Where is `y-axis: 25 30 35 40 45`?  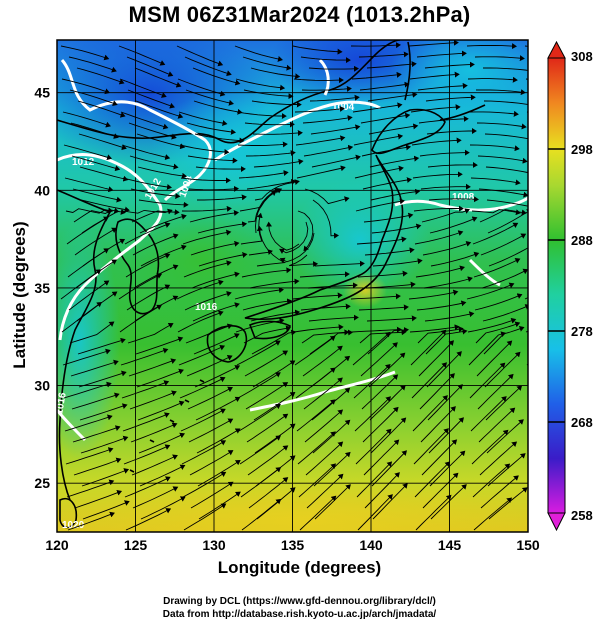 y-axis: 25 30 35 40 45 is located at coordinates (42, 288).